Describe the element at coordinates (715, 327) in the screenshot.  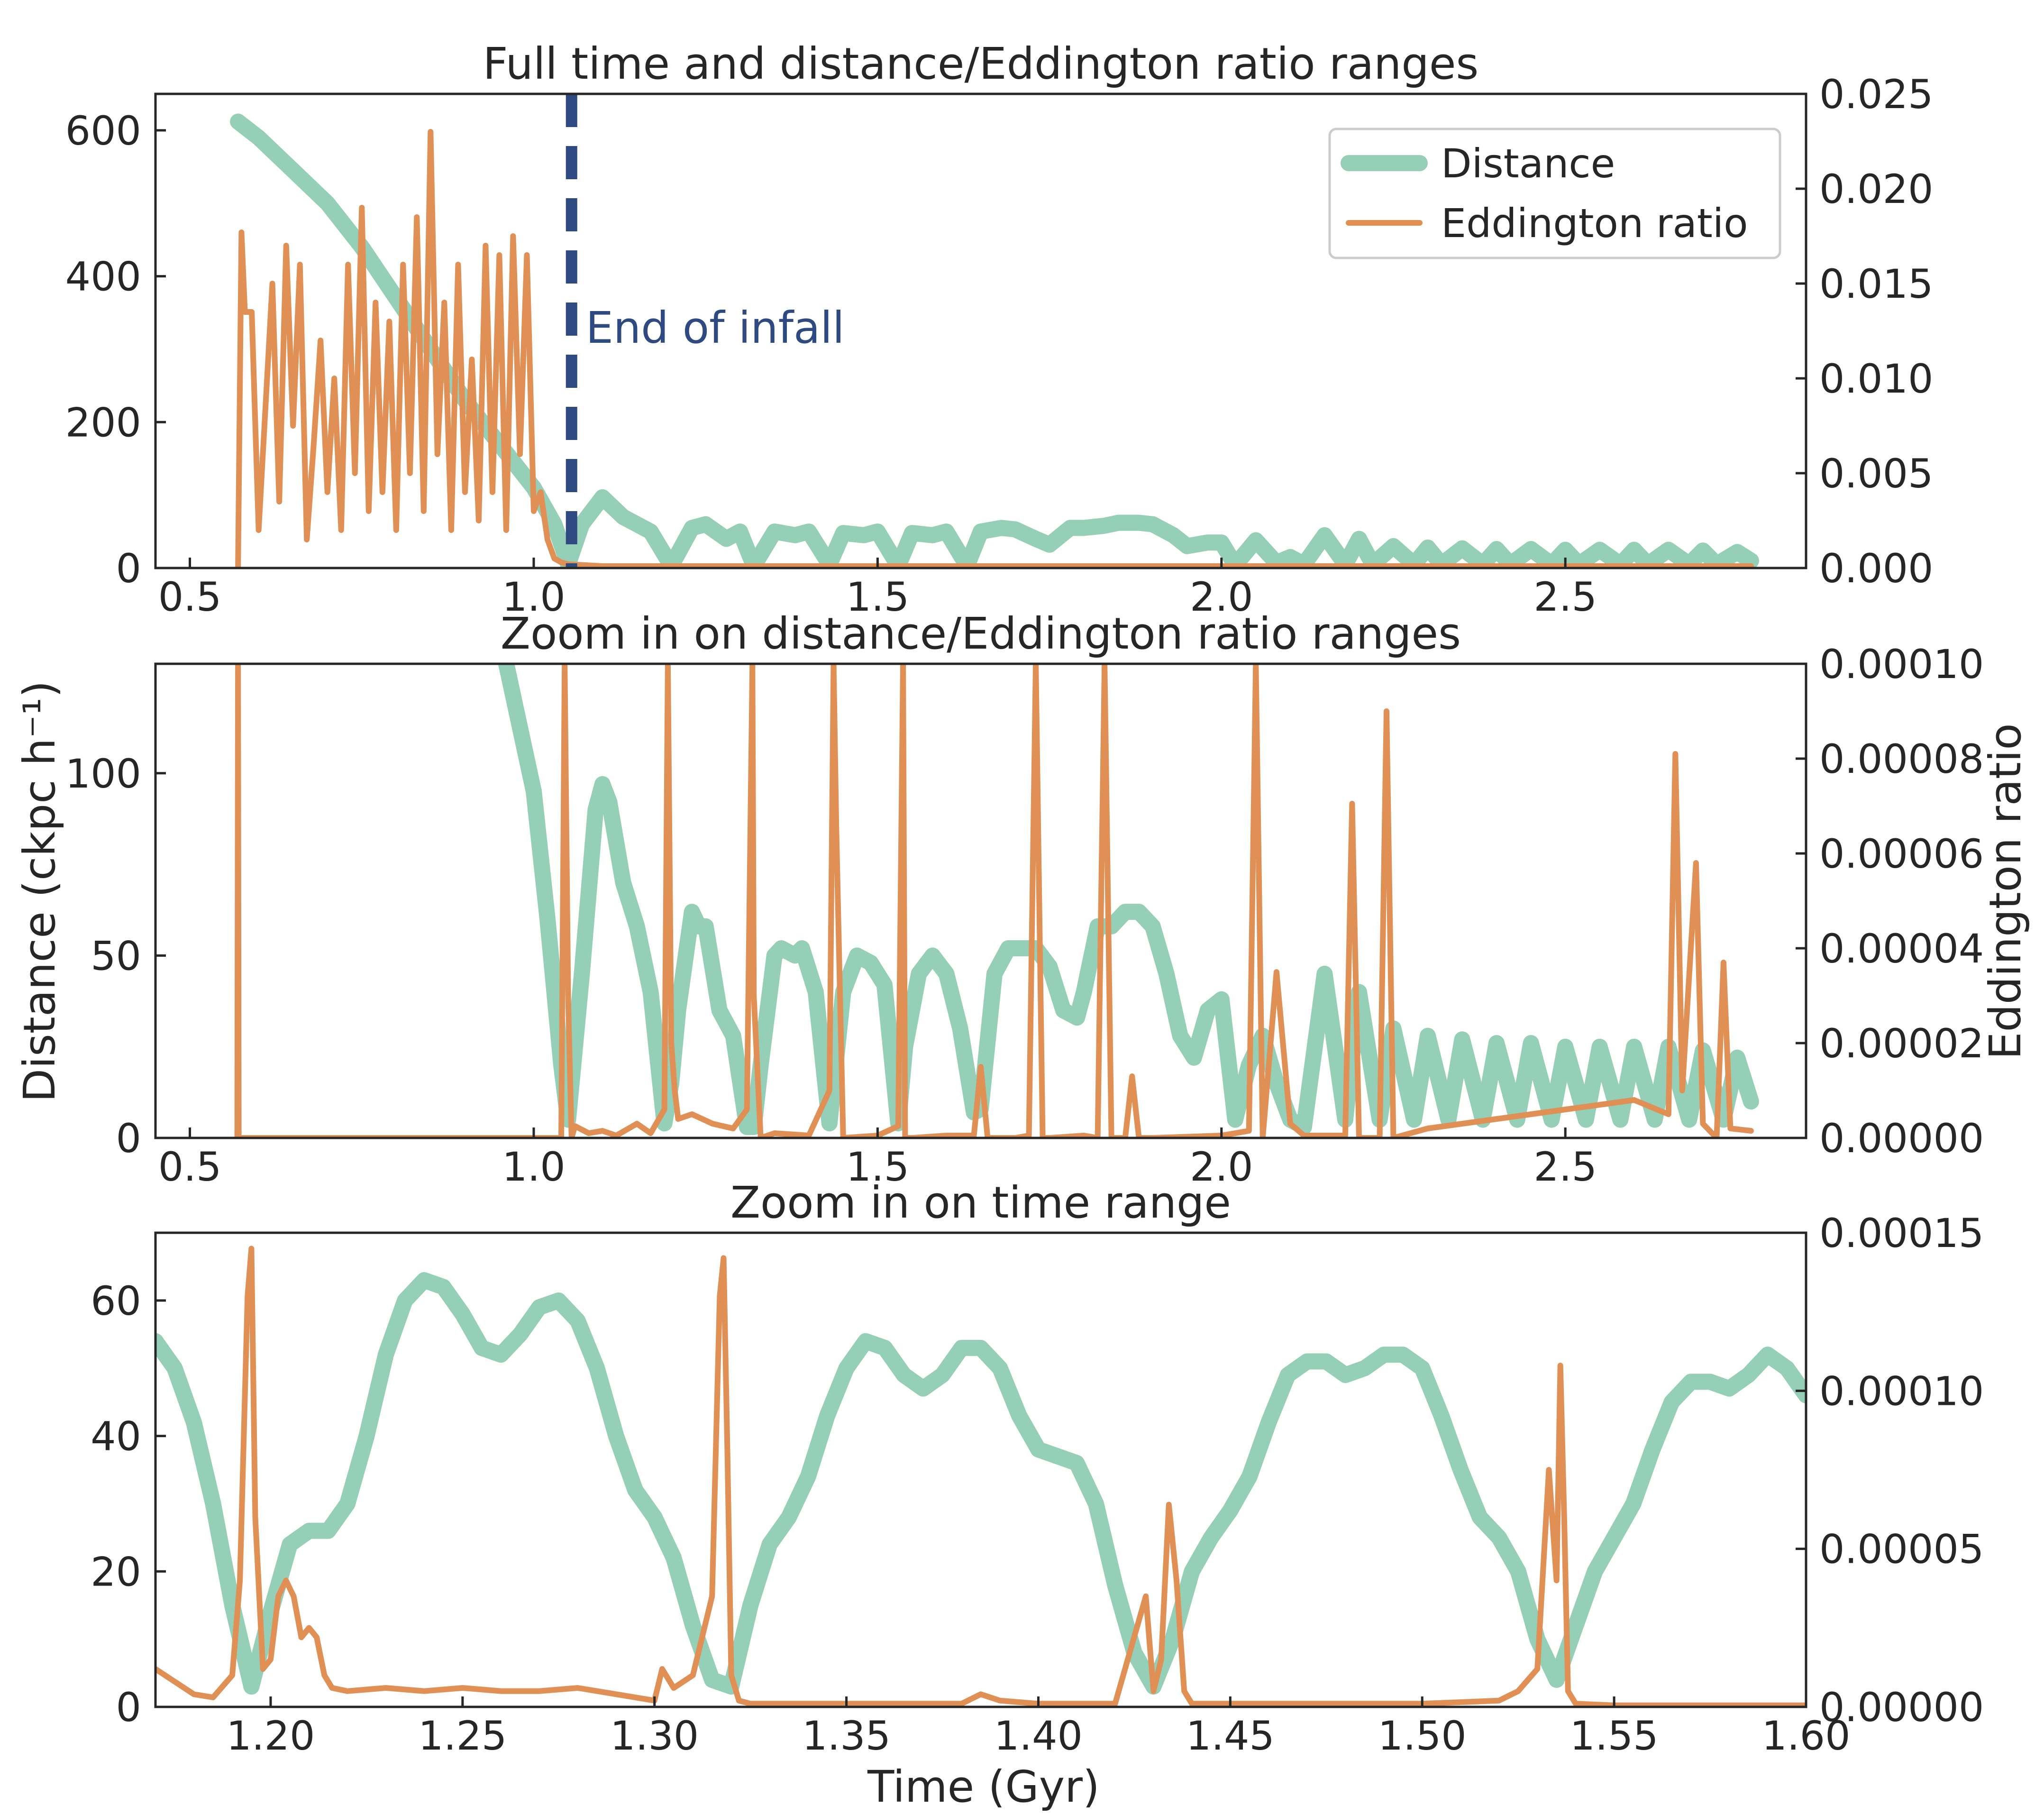
I see `end-of-infall-label: End of infall` at that location.